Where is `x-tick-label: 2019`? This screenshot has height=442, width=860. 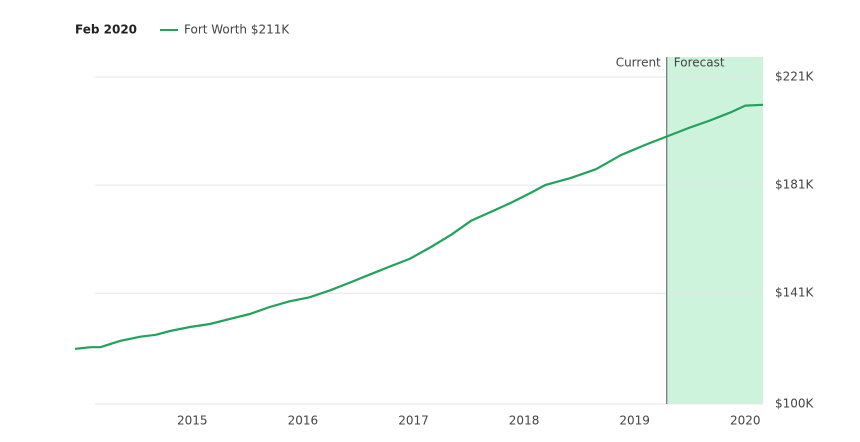
x-tick-label: 2019 is located at coordinates (634, 421).